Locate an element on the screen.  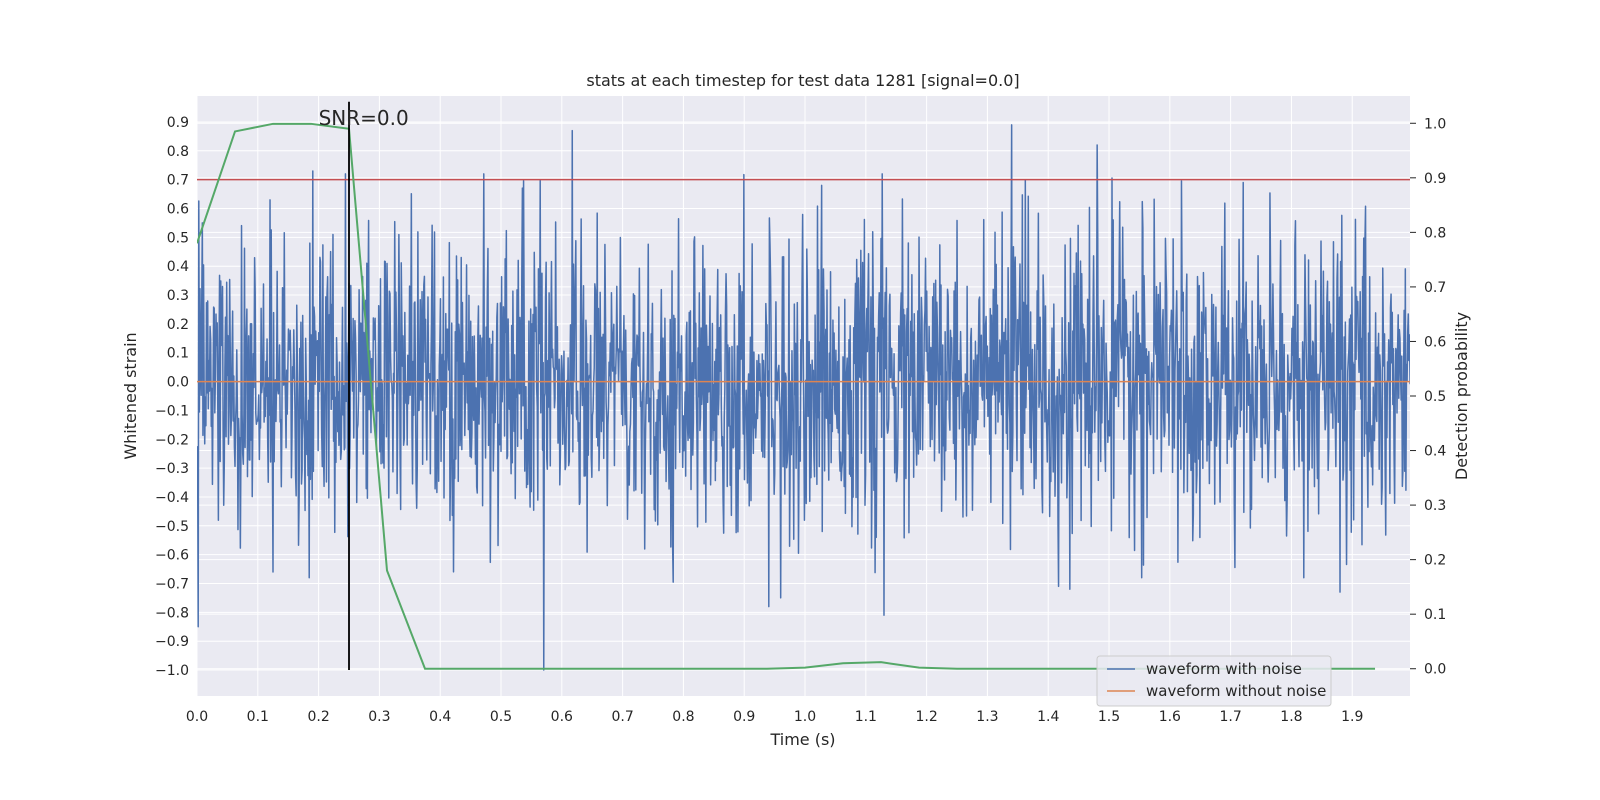
x-tick-label: 0.2 is located at coordinates (318, 717).